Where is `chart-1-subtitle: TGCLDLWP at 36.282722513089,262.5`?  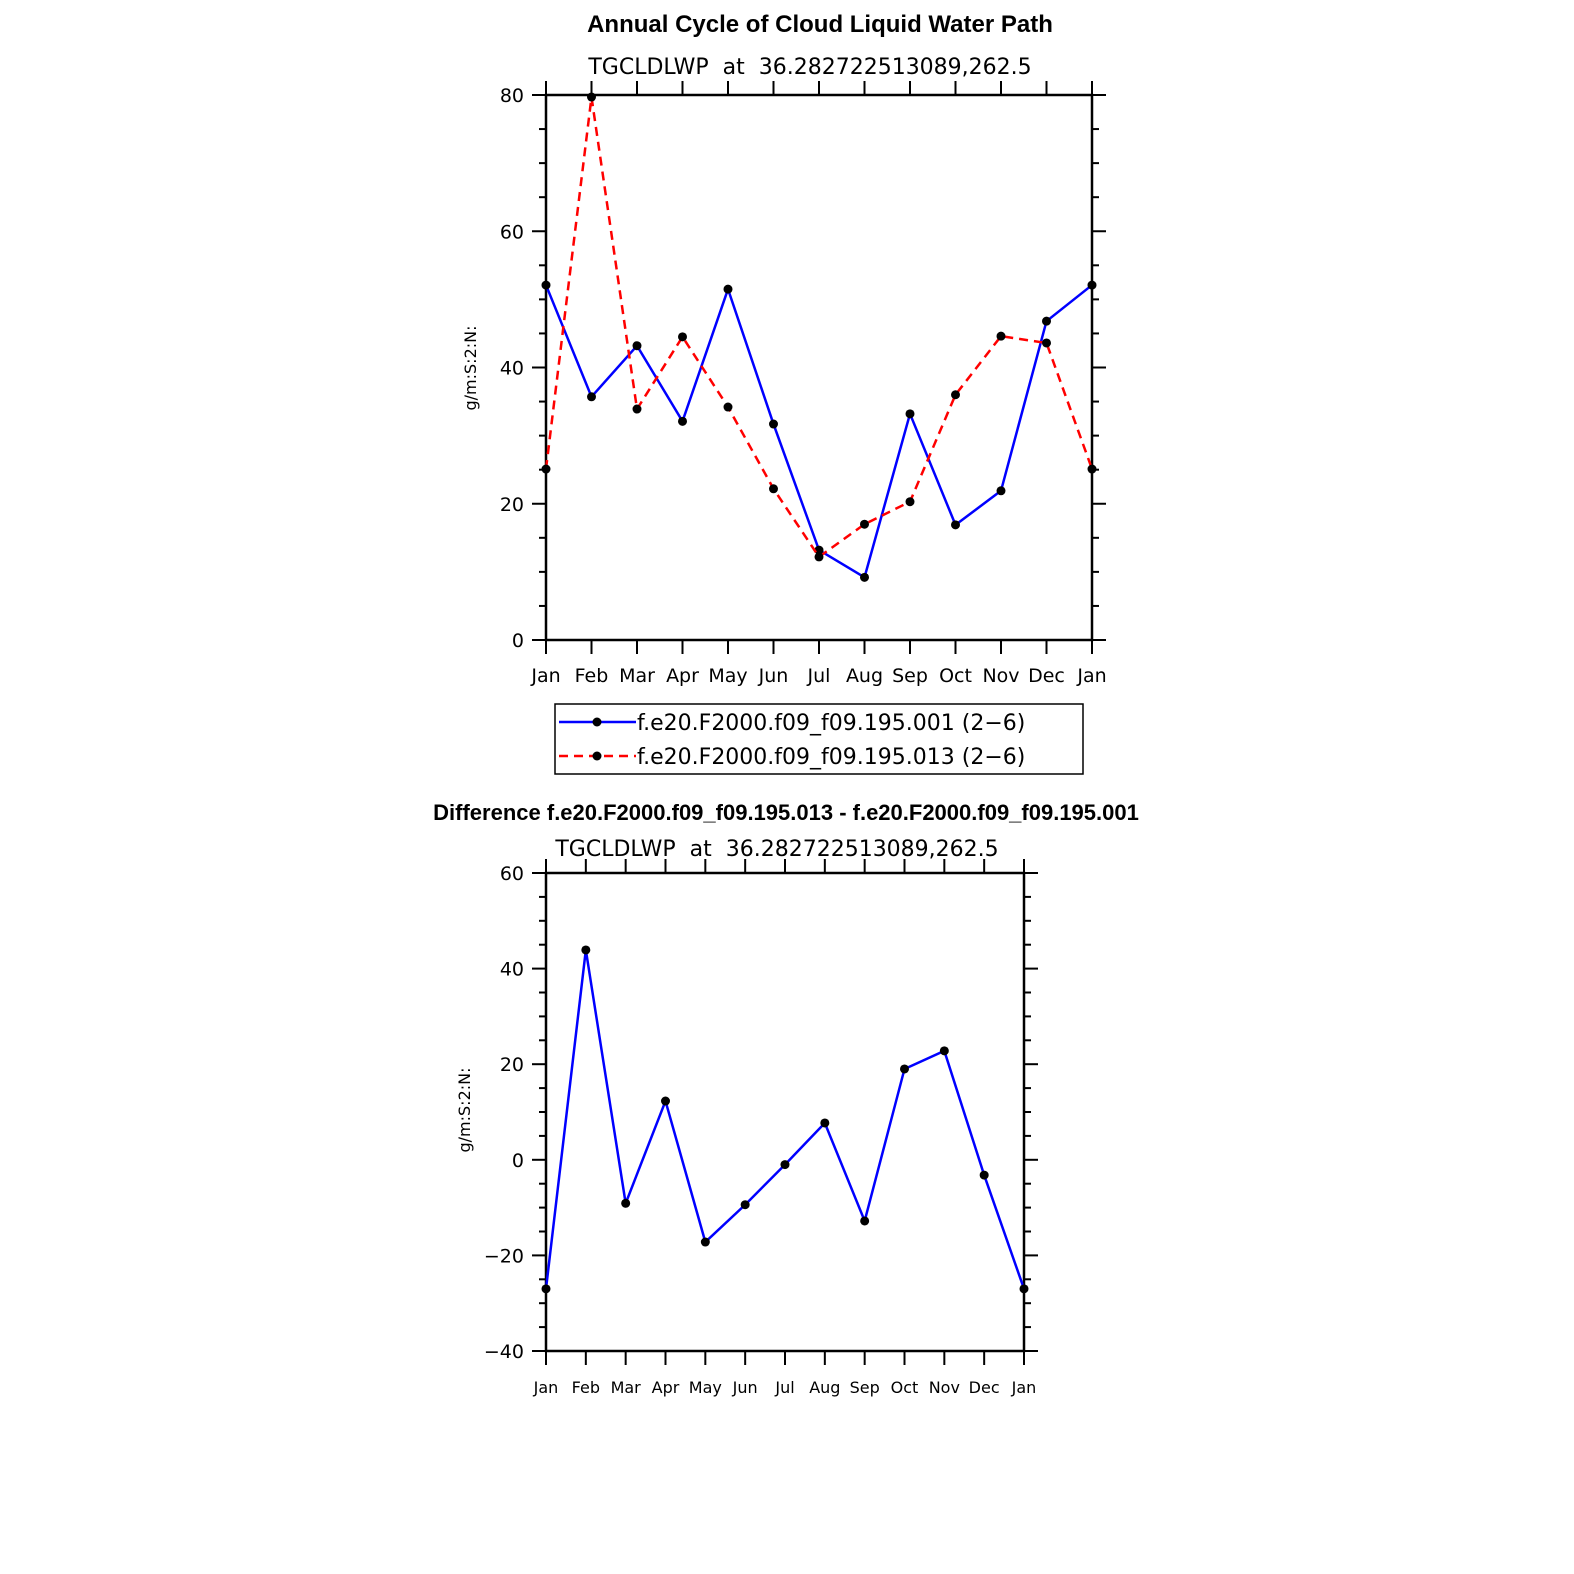
chart-1-subtitle: TGCLDLWP at 36.282722513089,262.5 is located at coordinates (809, 67).